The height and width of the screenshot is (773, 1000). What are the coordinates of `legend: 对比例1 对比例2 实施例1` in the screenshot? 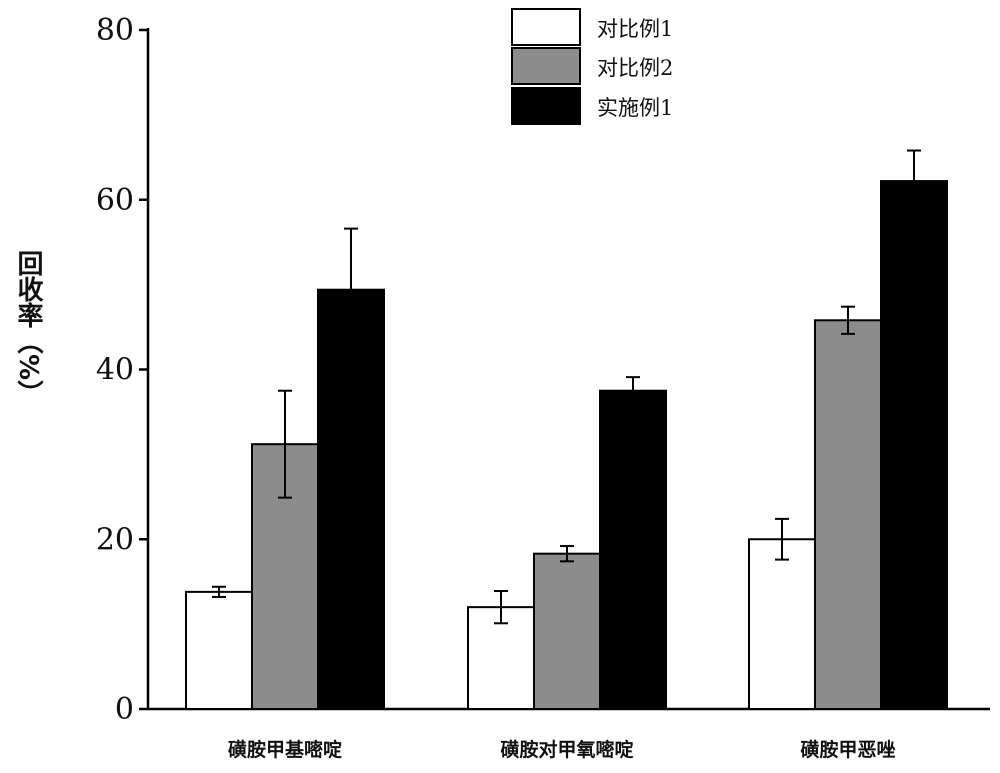 It's located at (592, 66).